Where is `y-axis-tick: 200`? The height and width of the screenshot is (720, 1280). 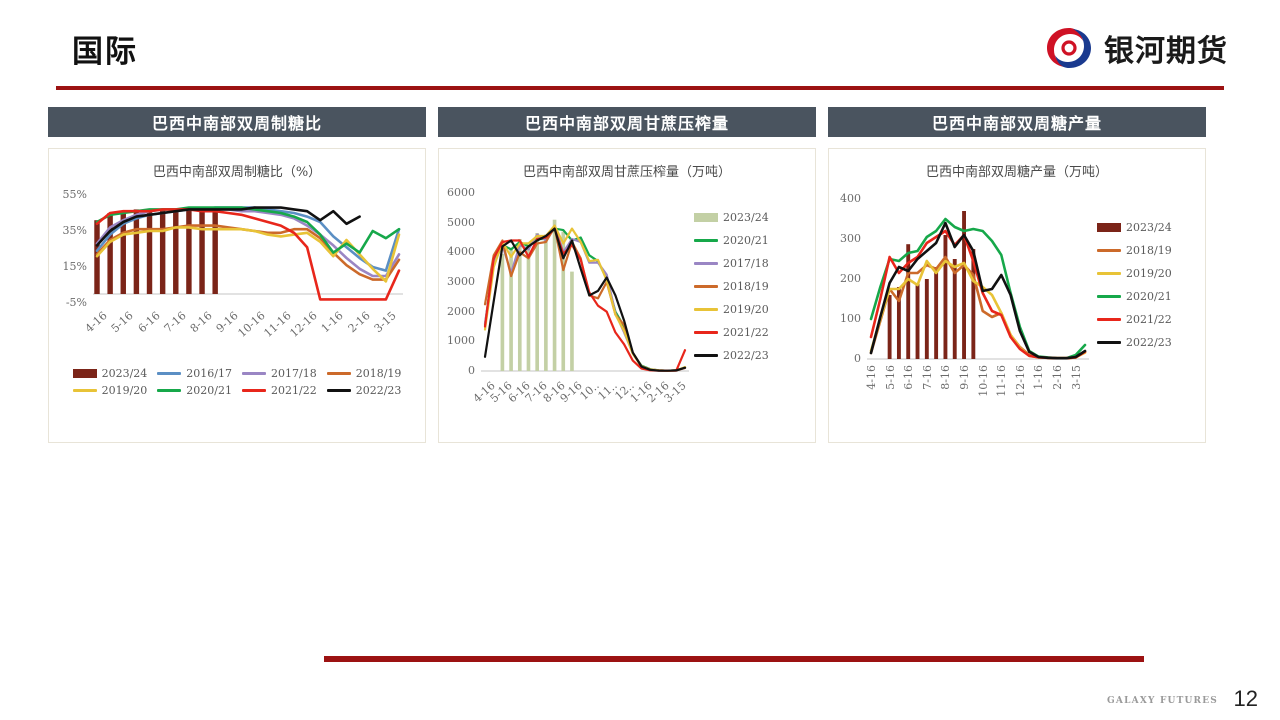 y-axis-tick: 200 is located at coordinates (850, 278).